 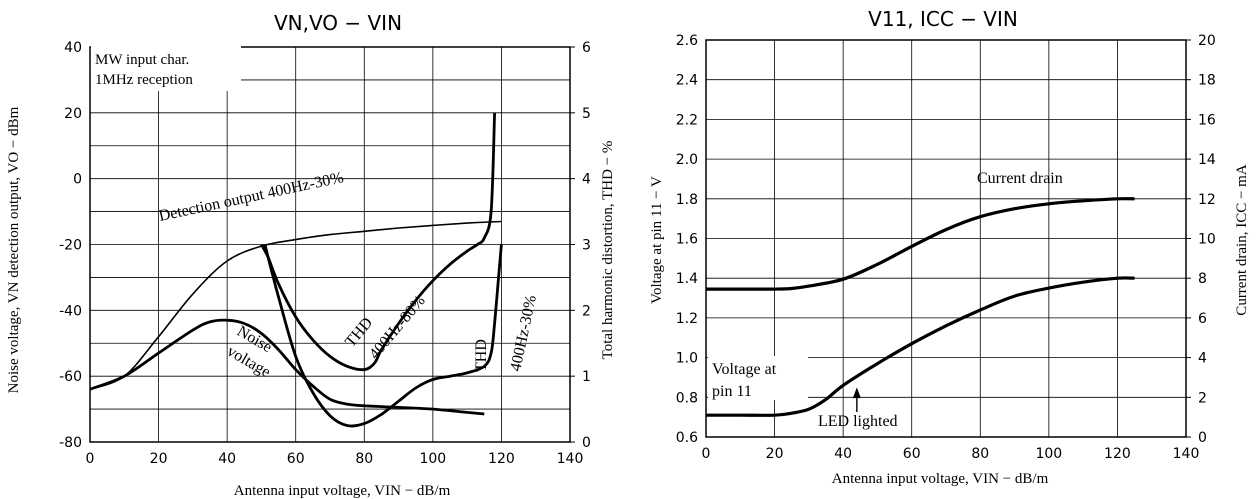 What do you see at coordinates (523, 333) in the screenshot?
I see `thd-30-label-2: 400Hz-30%` at bounding box center [523, 333].